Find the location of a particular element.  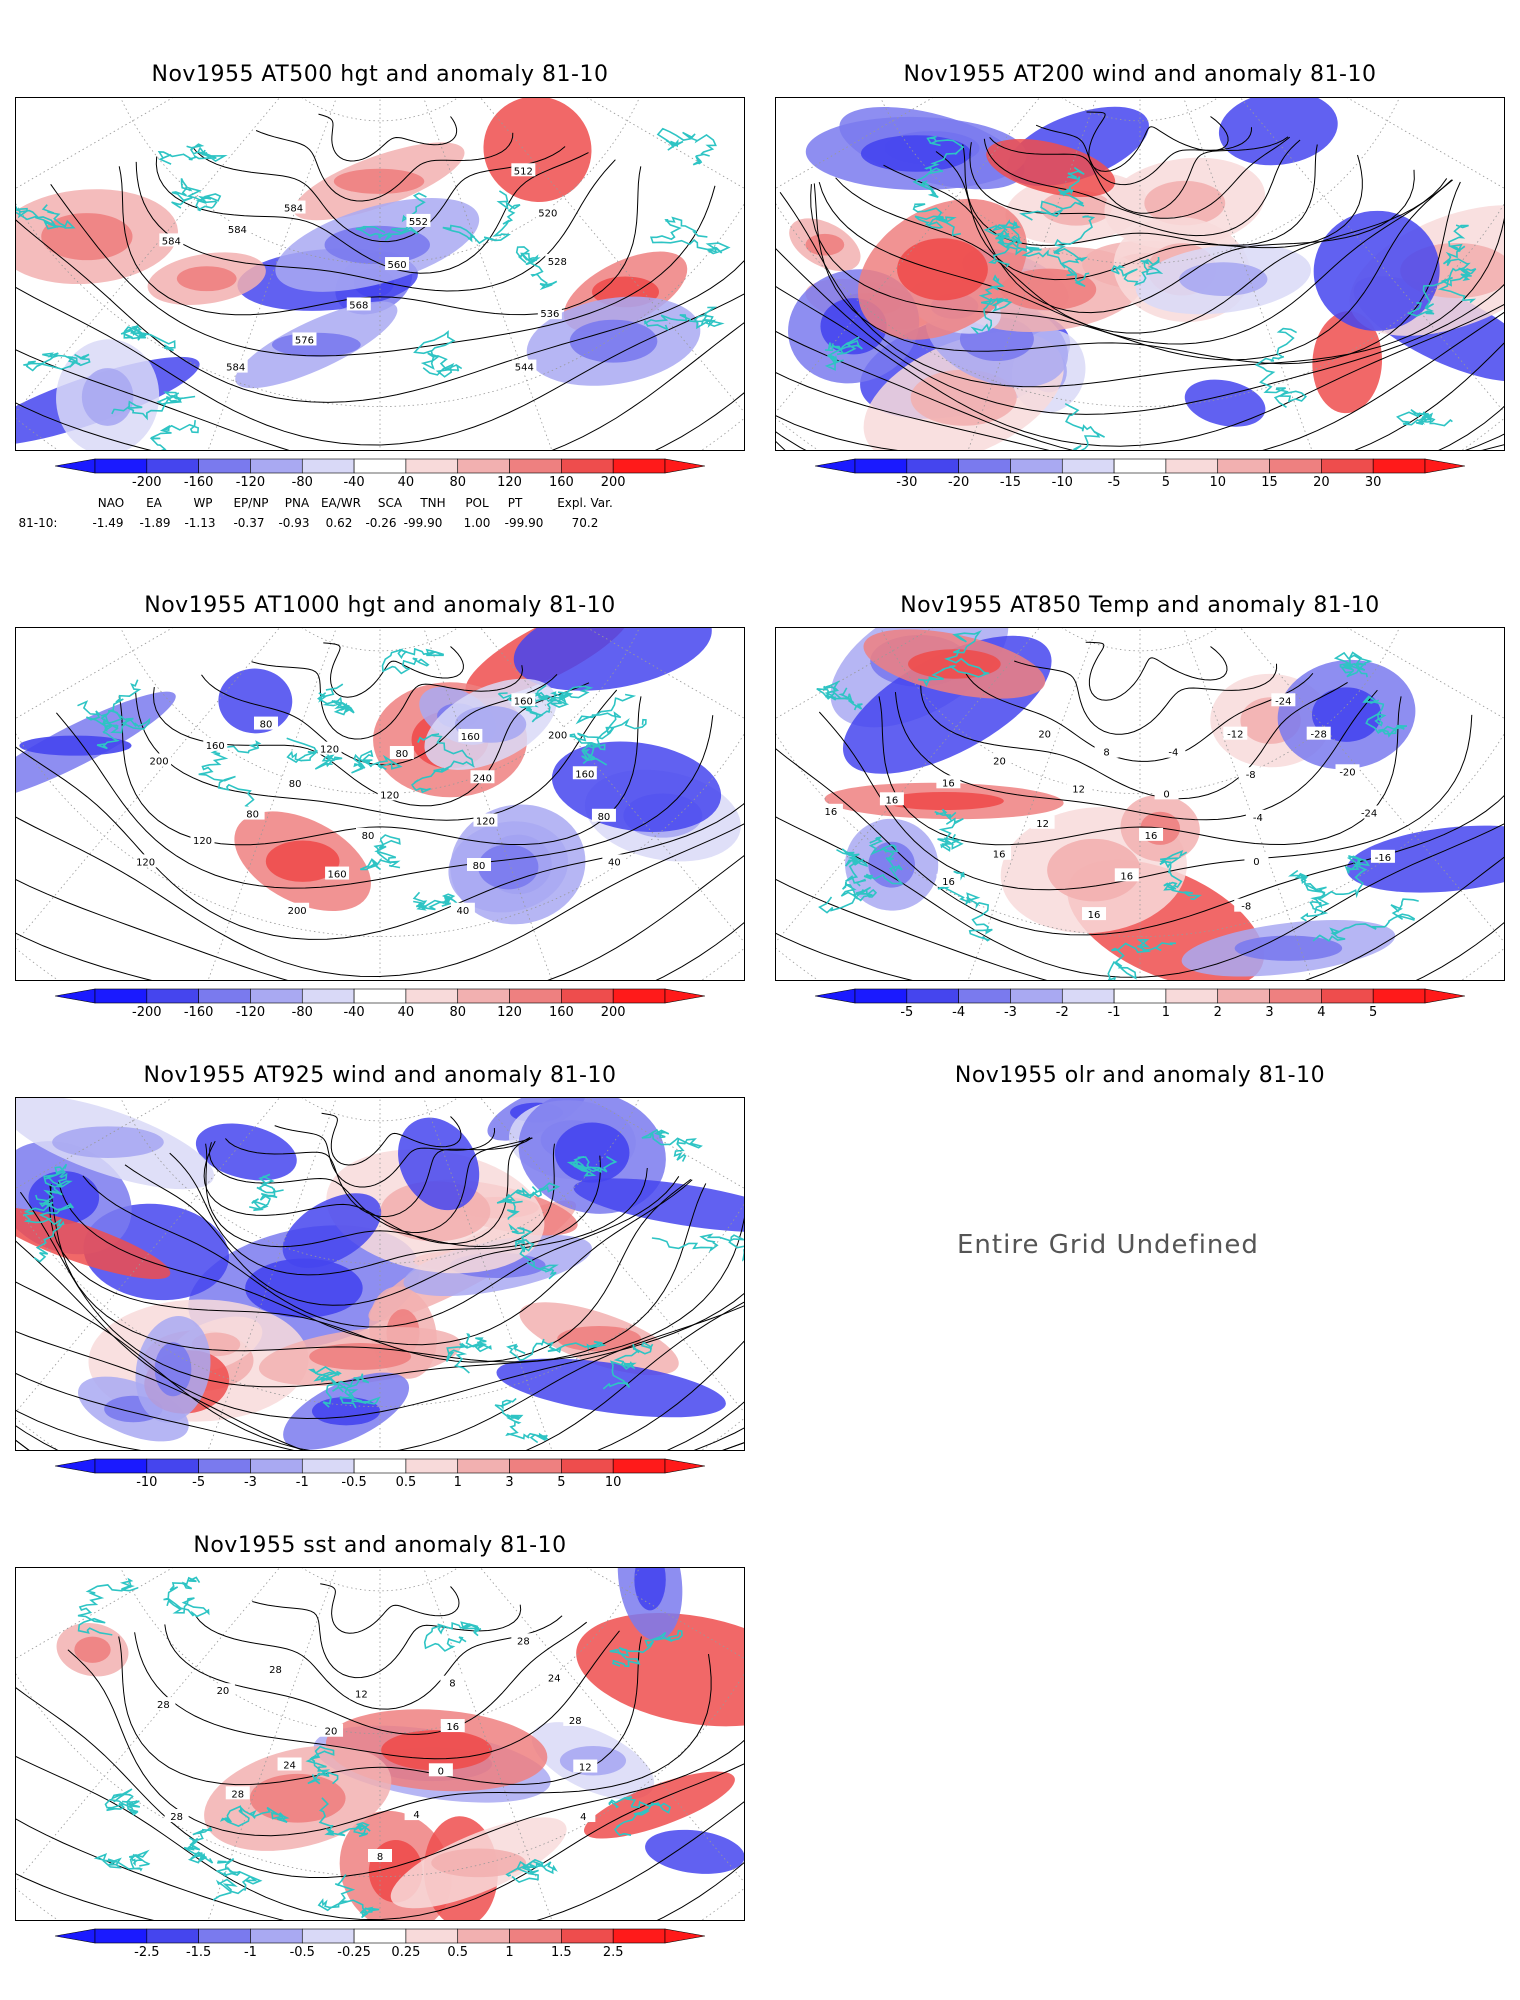

map-canvas-p7: 28 24 28 12 4 8 16 0 4 8 12 20 24 28 28 28 20 28 is located at coordinates (380, 1744).